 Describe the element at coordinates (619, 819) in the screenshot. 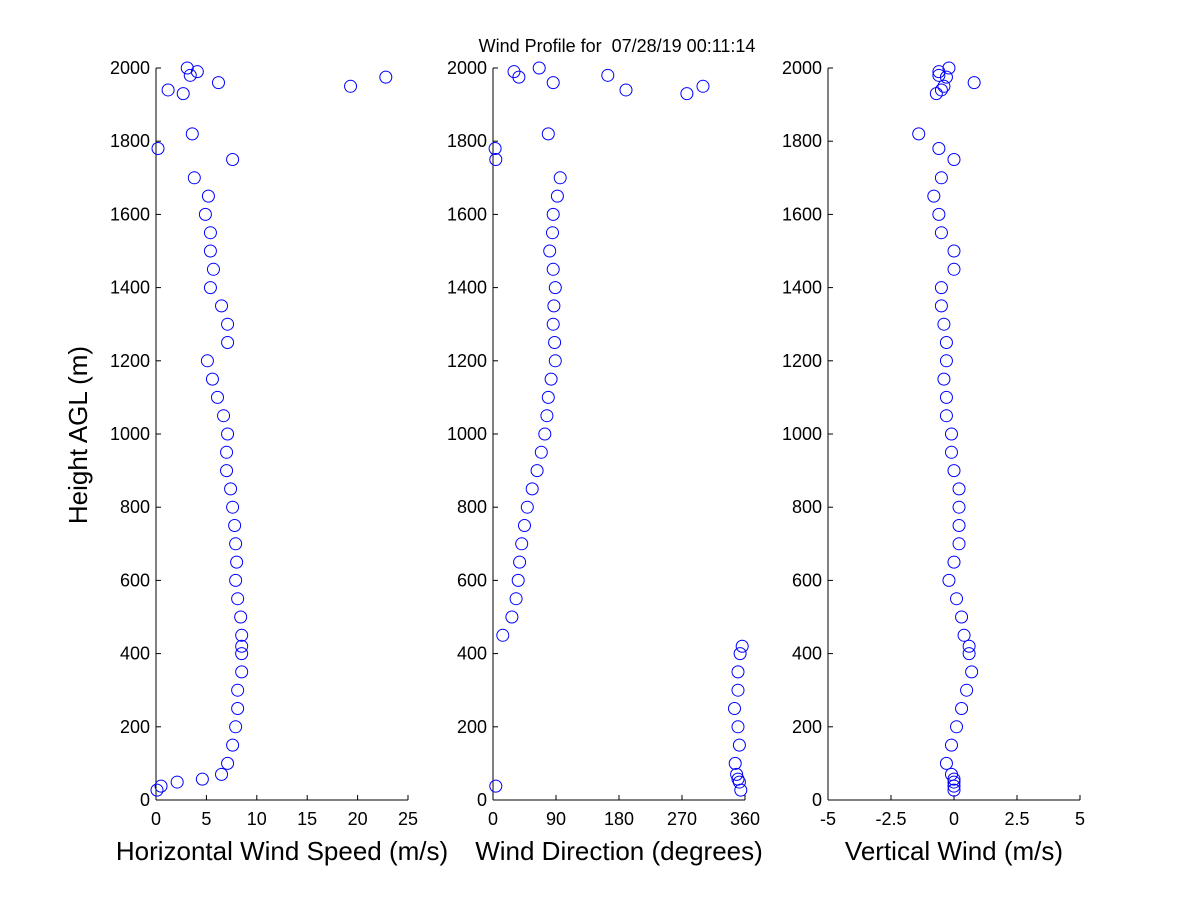

I see `x-tick-label: 180` at that location.